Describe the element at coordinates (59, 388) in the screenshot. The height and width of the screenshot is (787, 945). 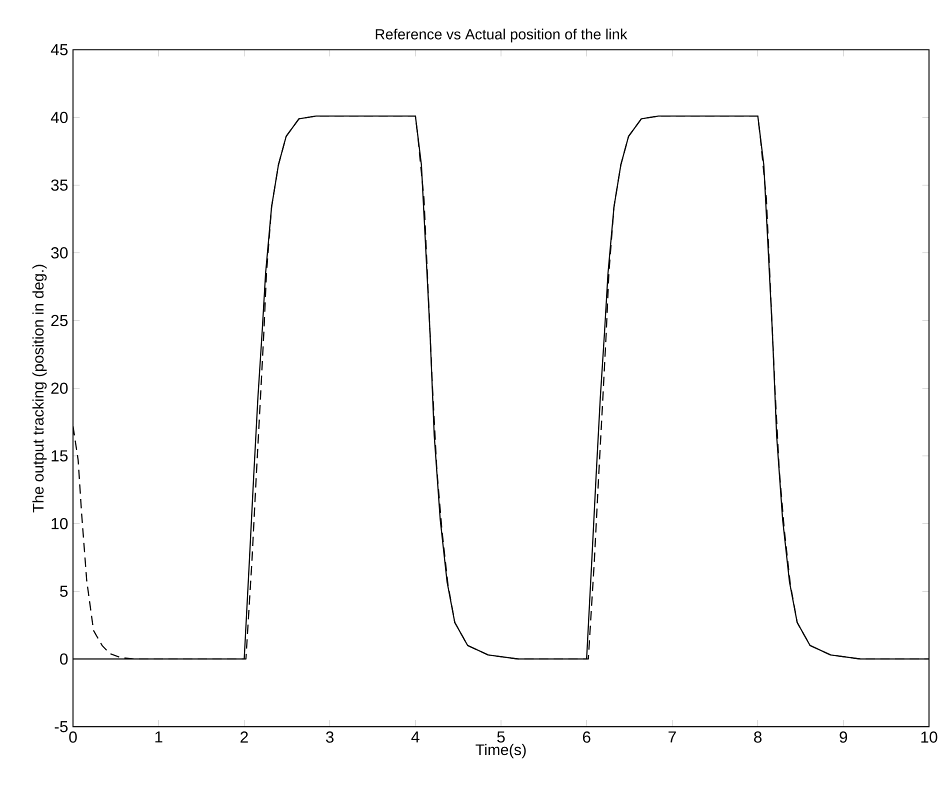
I see `y-tick-label: 20` at that location.